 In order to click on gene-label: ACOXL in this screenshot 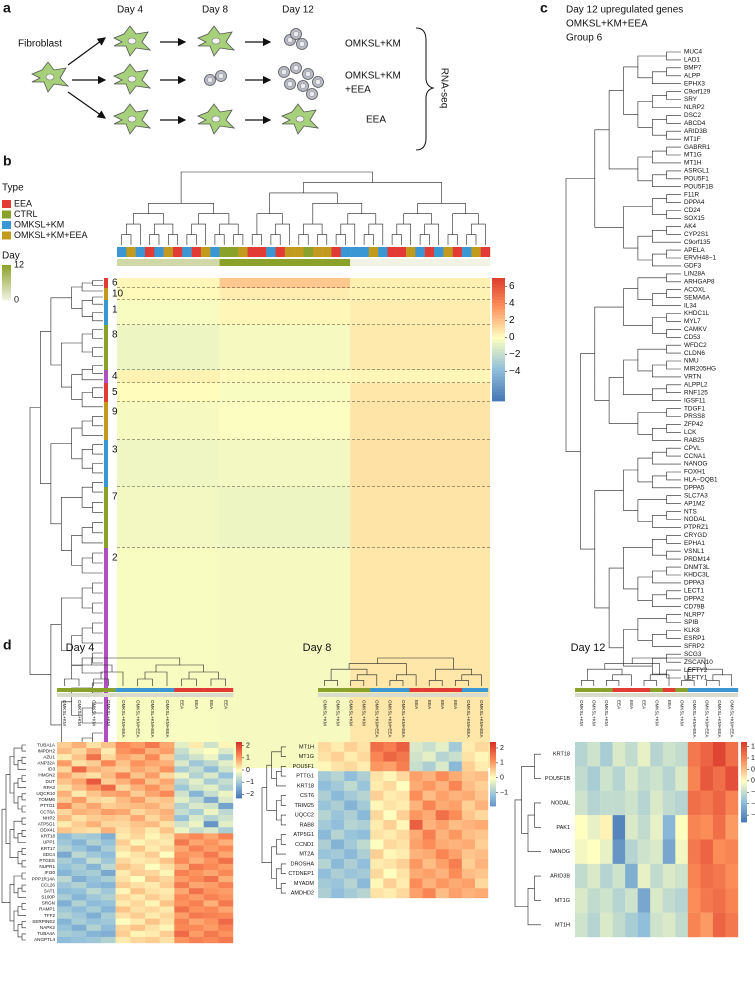, I will do `click(695, 289)`.